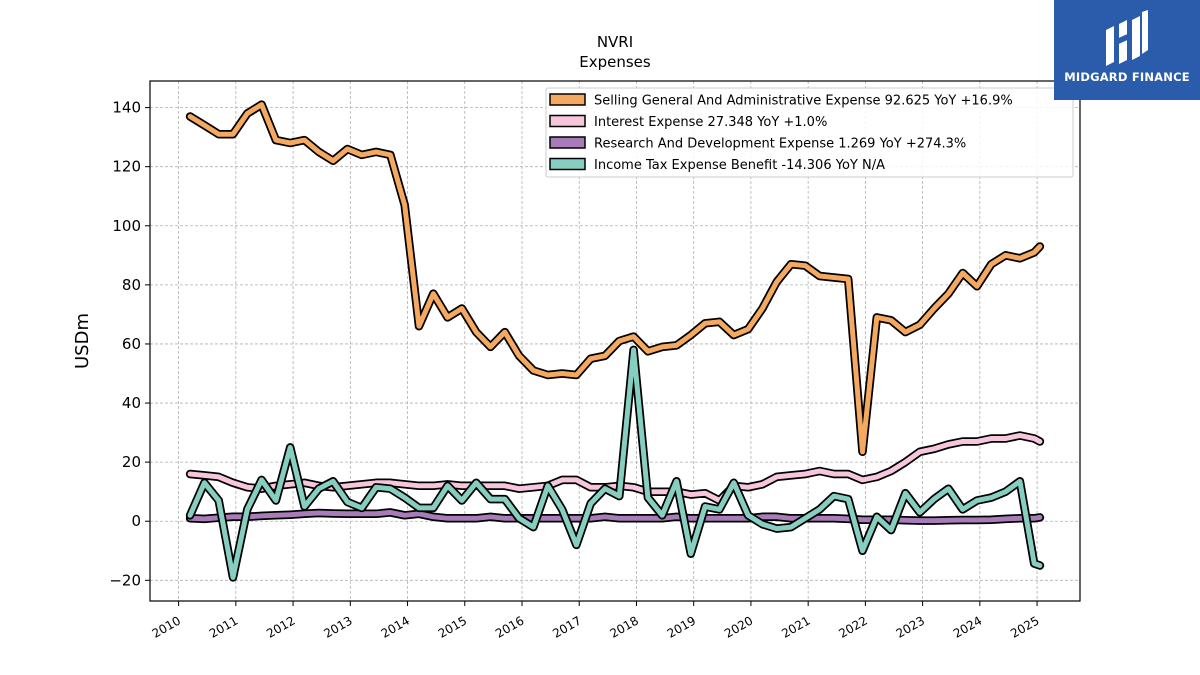 This screenshot has height=675, width=1200. What do you see at coordinates (681, 626) in the screenshot?
I see `x-tick-label: 2019` at bounding box center [681, 626].